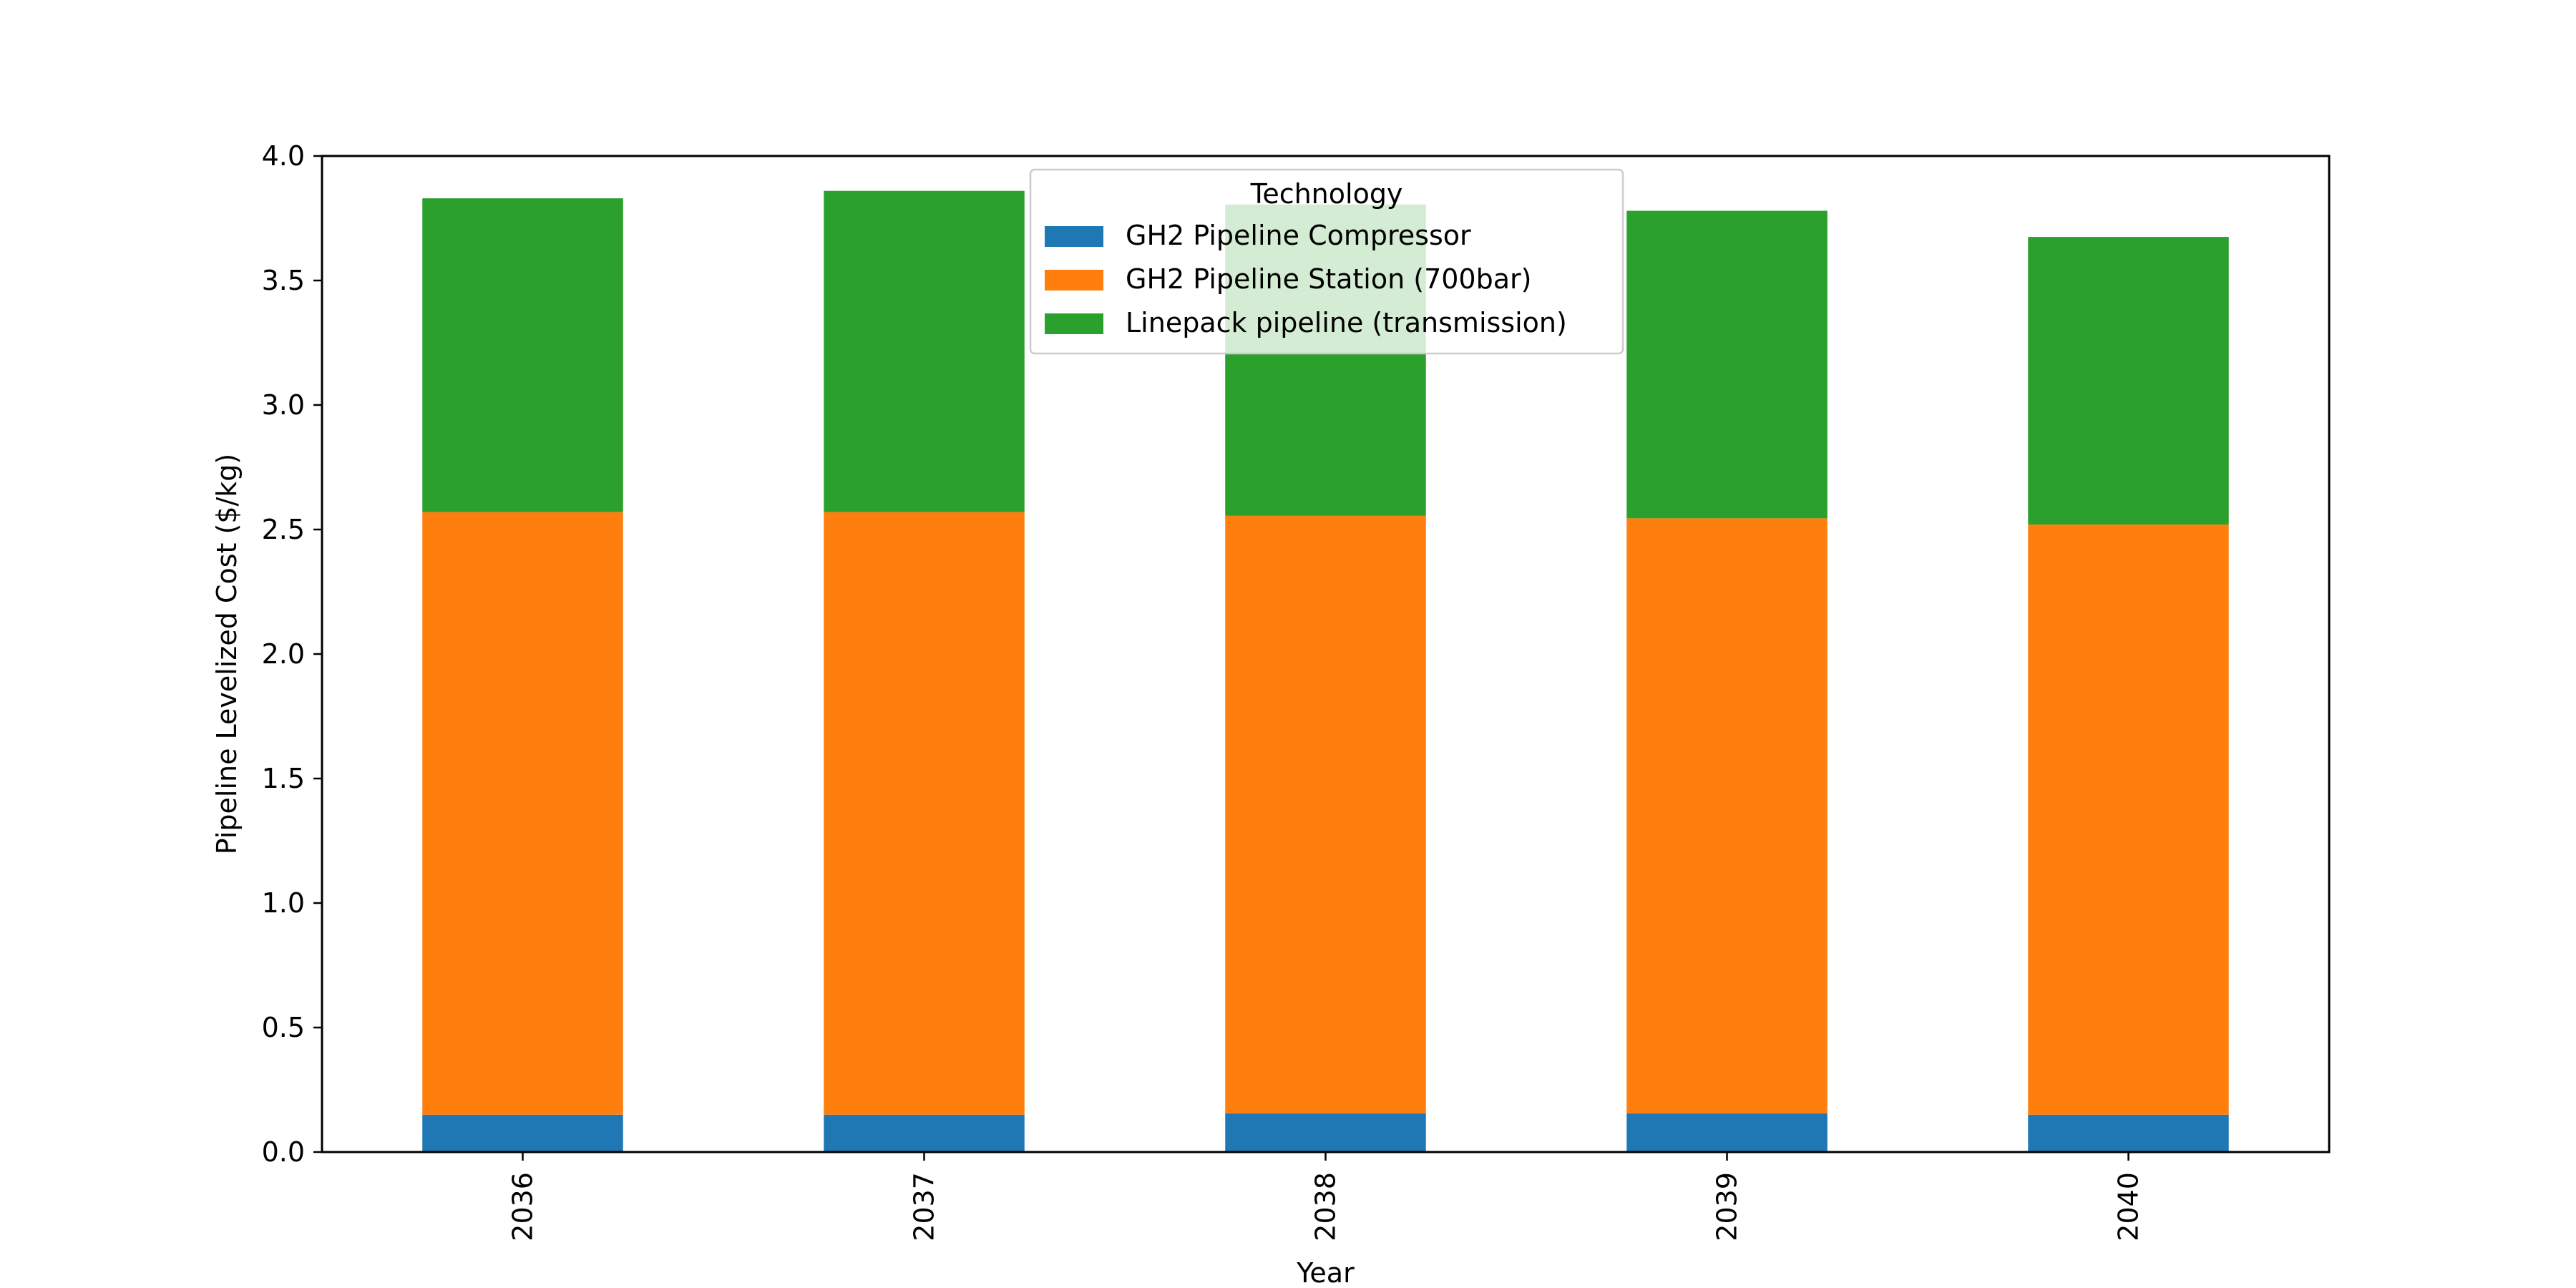 Image resolution: width=2576 pixels, height=1288 pixels. I want to click on legend-label-0: GH2 Pipeline Compressor, so click(1298, 235).